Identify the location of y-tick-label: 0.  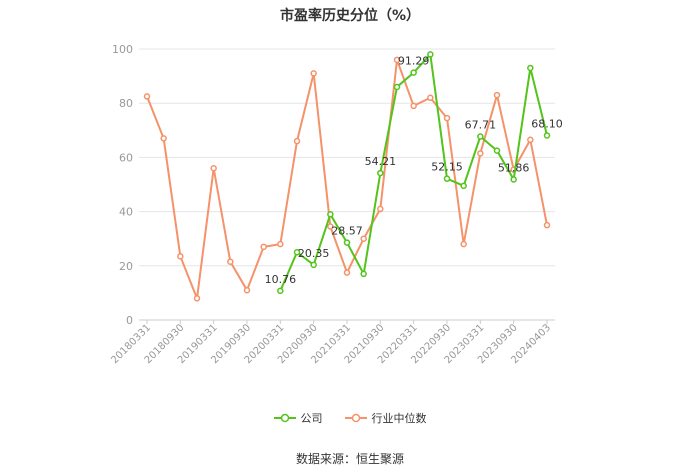
(129, 320).